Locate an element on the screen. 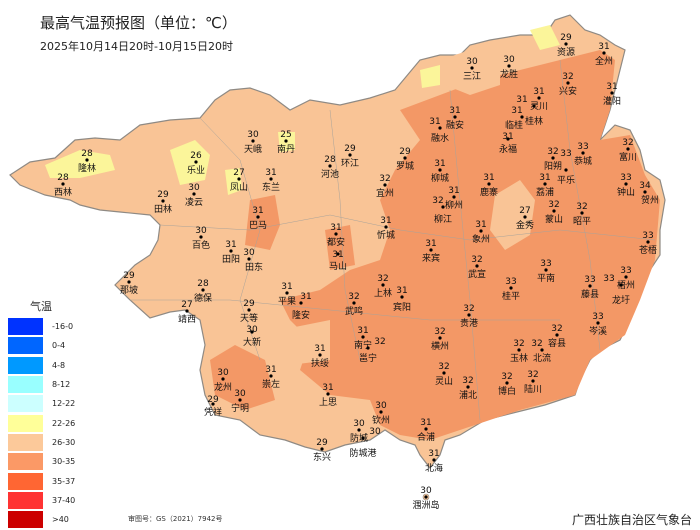  city-station: 33 龙圩 is located at coordinates (616, 290).